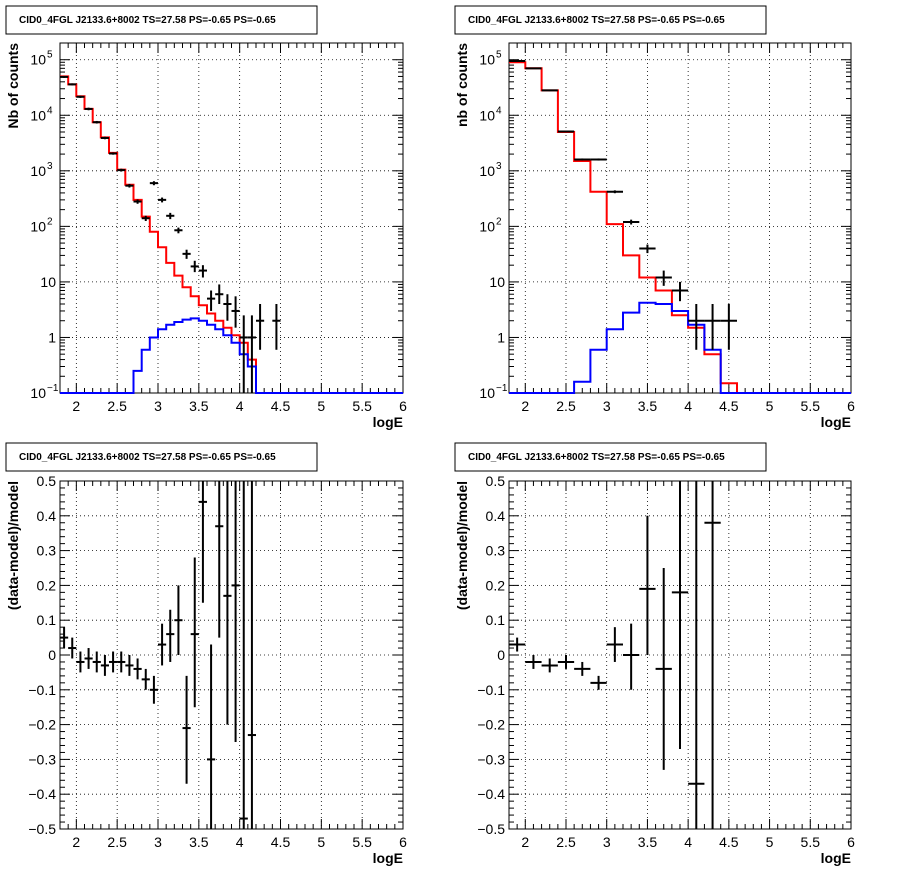 Image resolution: width=898 pixels, height=875 pixels. I want to click on data-points, so click(158, 655).